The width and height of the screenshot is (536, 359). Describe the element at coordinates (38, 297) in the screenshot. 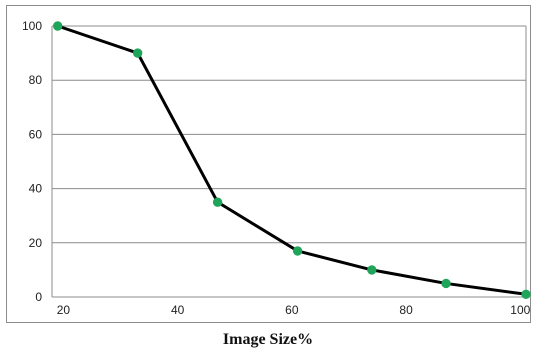

I see `y-tick-label: 0` at that location.